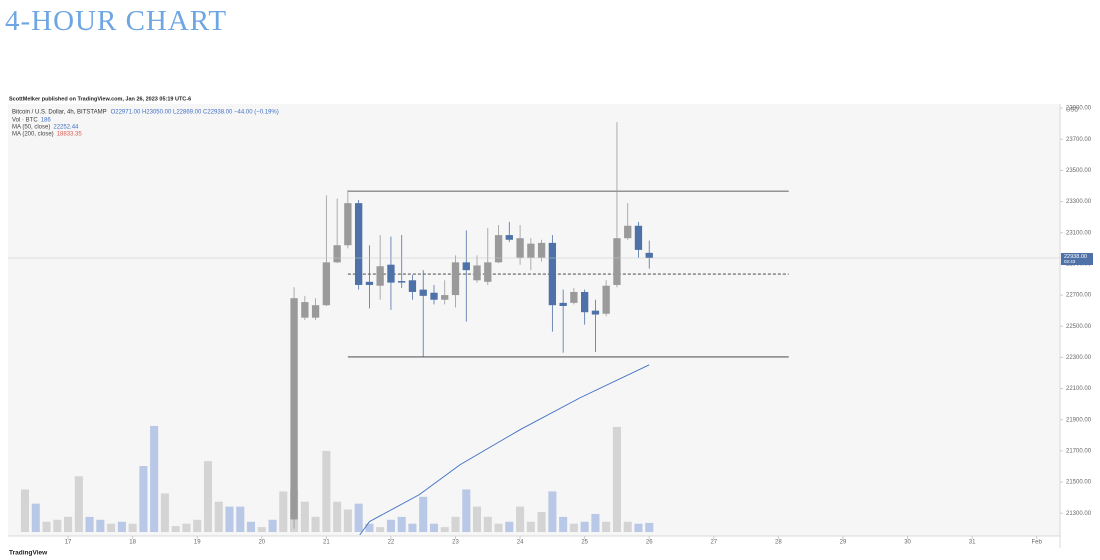  What do you see at coordinates (1079, 202) in the screenshot?
I see `y-tick-label: 23300.00` at bounding box center [1079, 202].